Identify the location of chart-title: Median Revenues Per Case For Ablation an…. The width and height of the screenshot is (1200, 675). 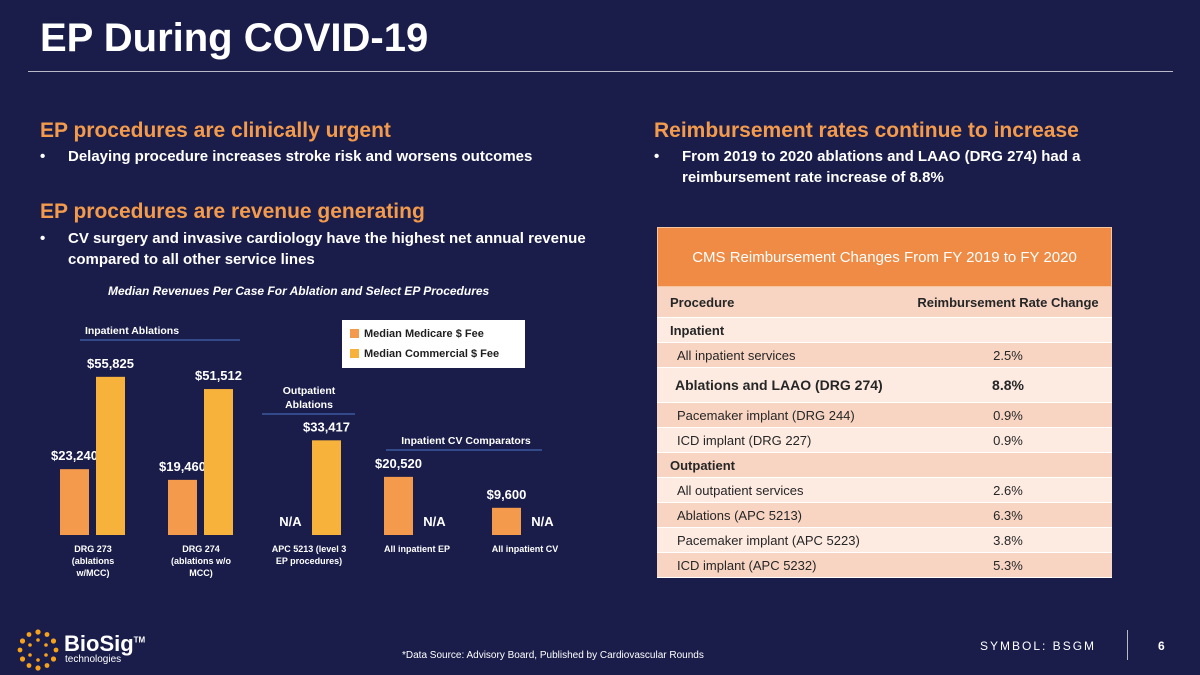
(299, 291).